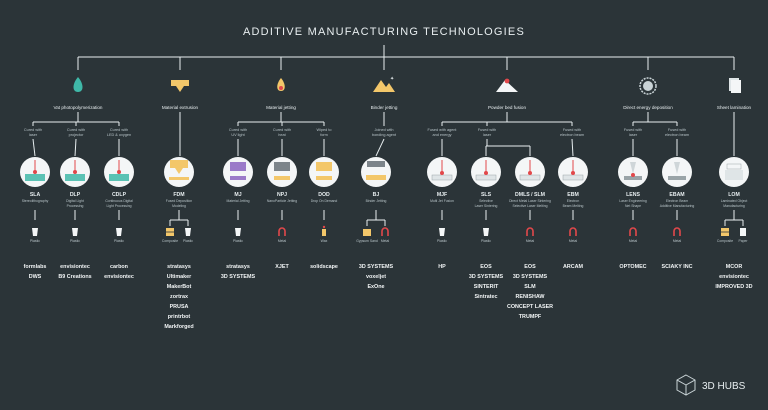 This screenshot has height=410, width=768. What do you see at coordinates (725, 241) in the screenshot?
I see `material-label: Composite` at bounding box center [725, 241].